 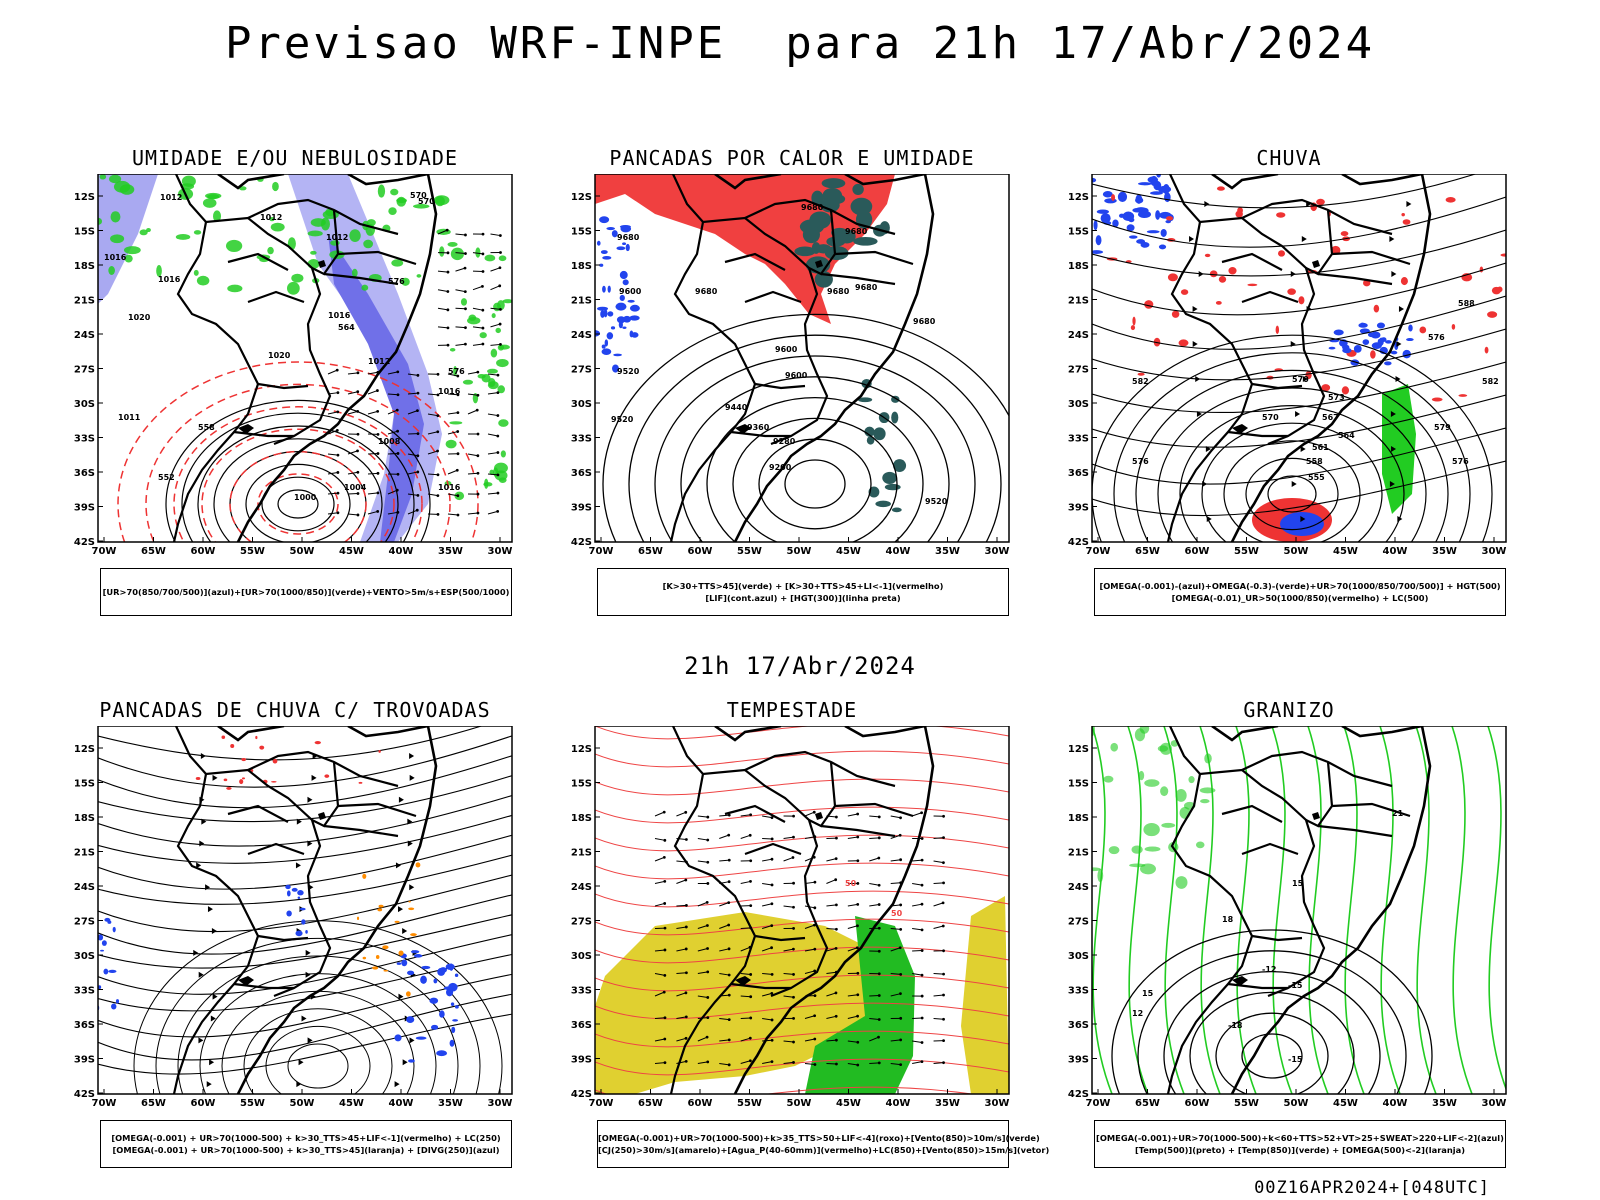 I want to click on coastline, so click(x=824, y=358).